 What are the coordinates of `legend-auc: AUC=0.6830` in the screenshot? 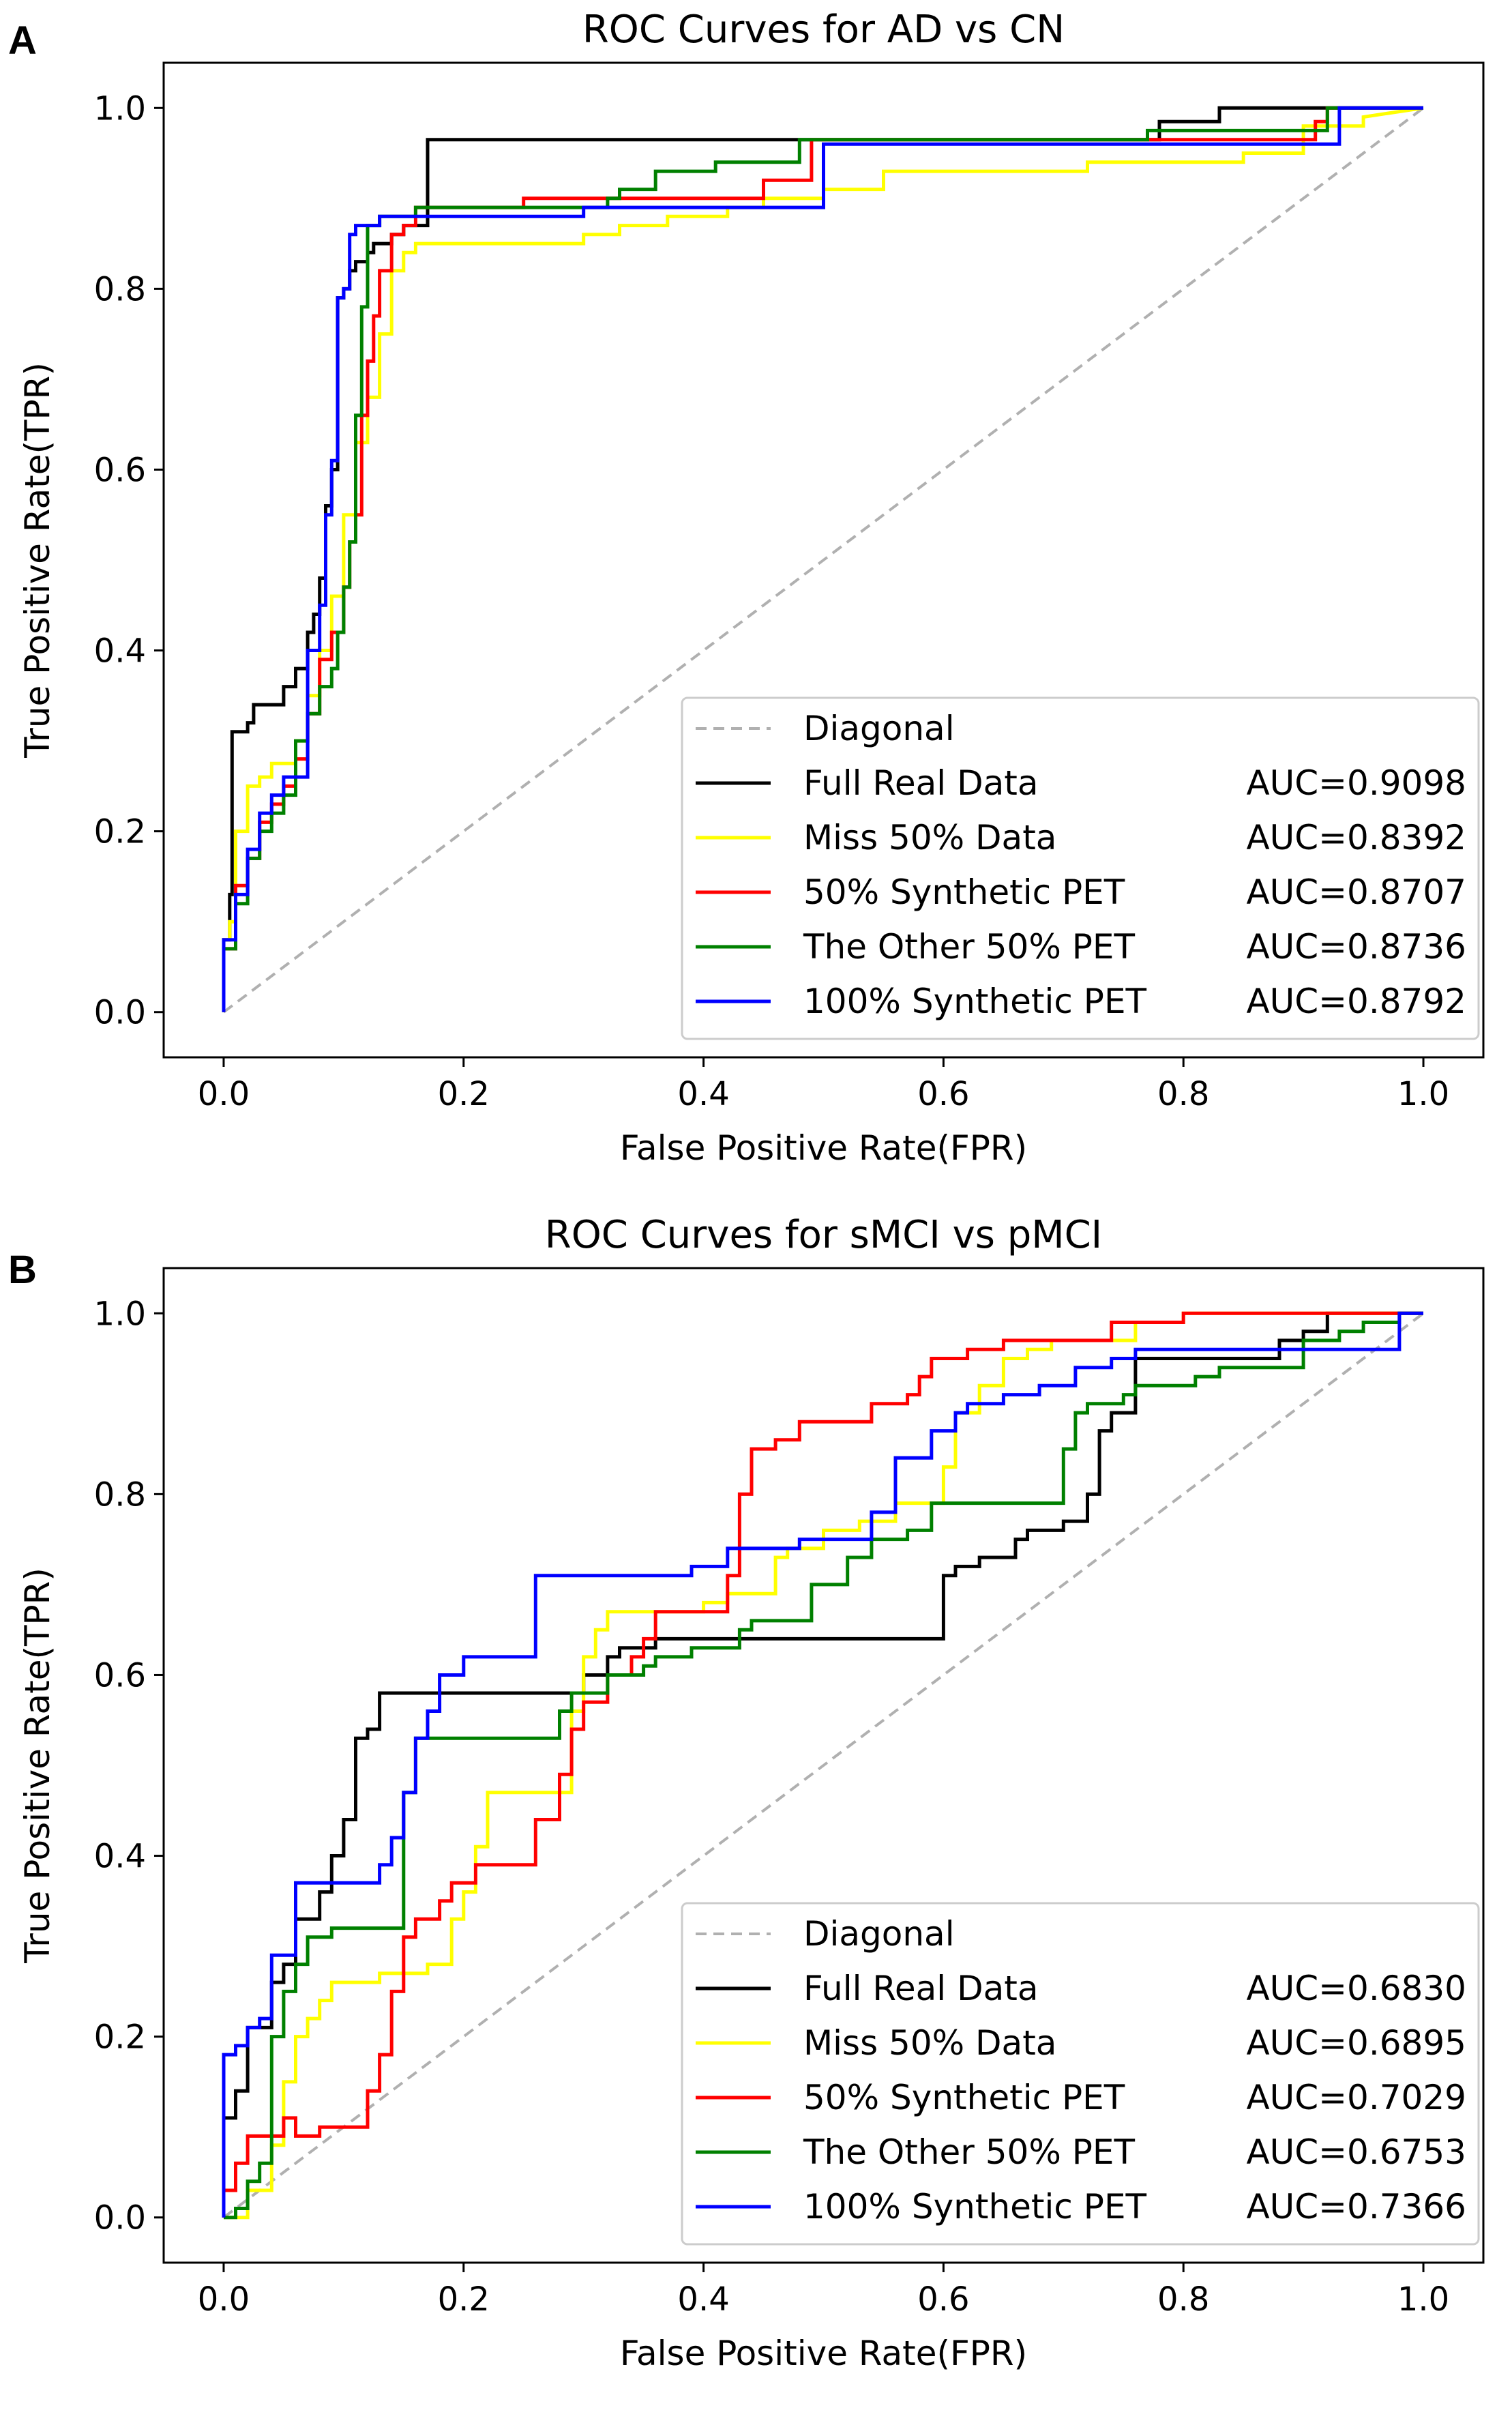 It's located at (1356, 1988).